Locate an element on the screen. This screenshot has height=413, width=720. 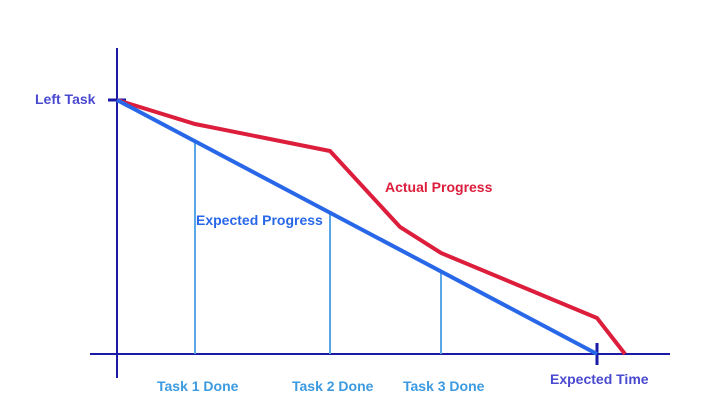
left-task-label: Left Task is located at coordinates (65, 99).